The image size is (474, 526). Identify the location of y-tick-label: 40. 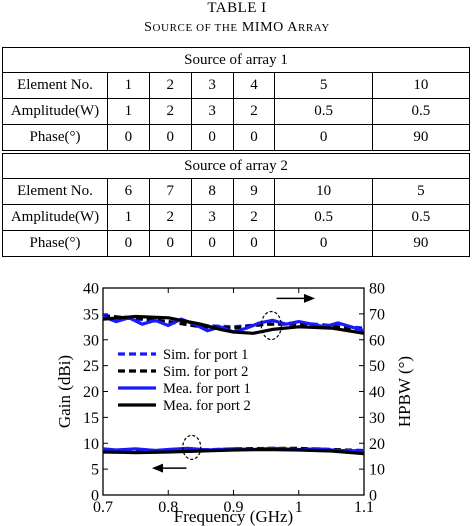
(91, 289).